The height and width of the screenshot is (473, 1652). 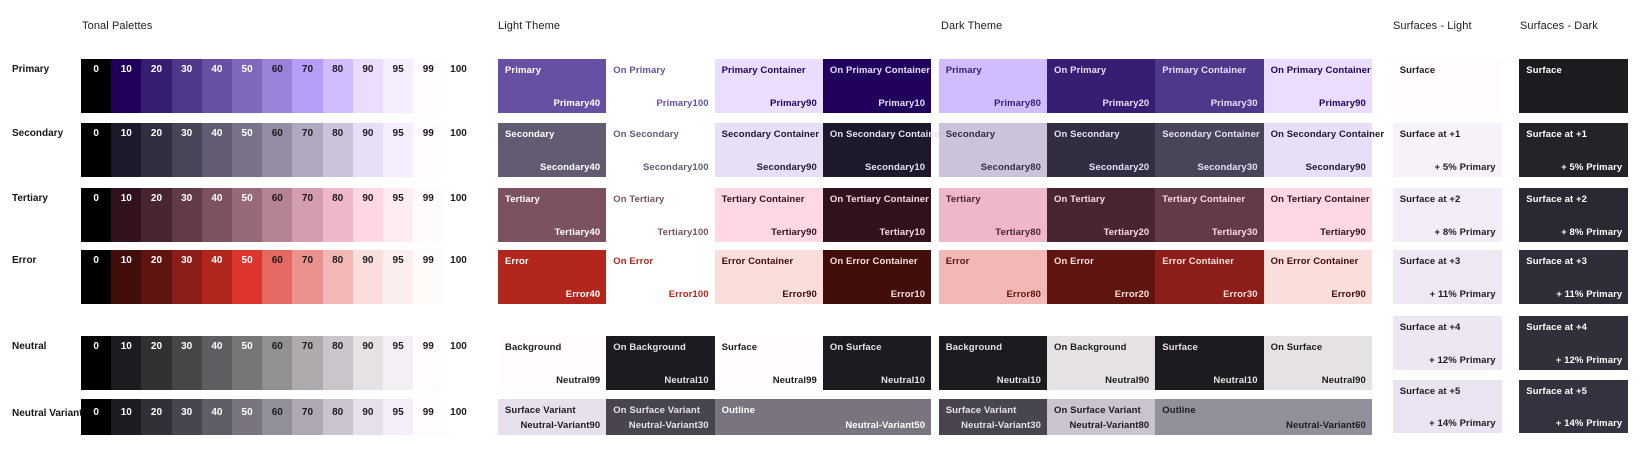 I want to click on surface-level-label: Surface at +1, so click(x=1430, y=134).